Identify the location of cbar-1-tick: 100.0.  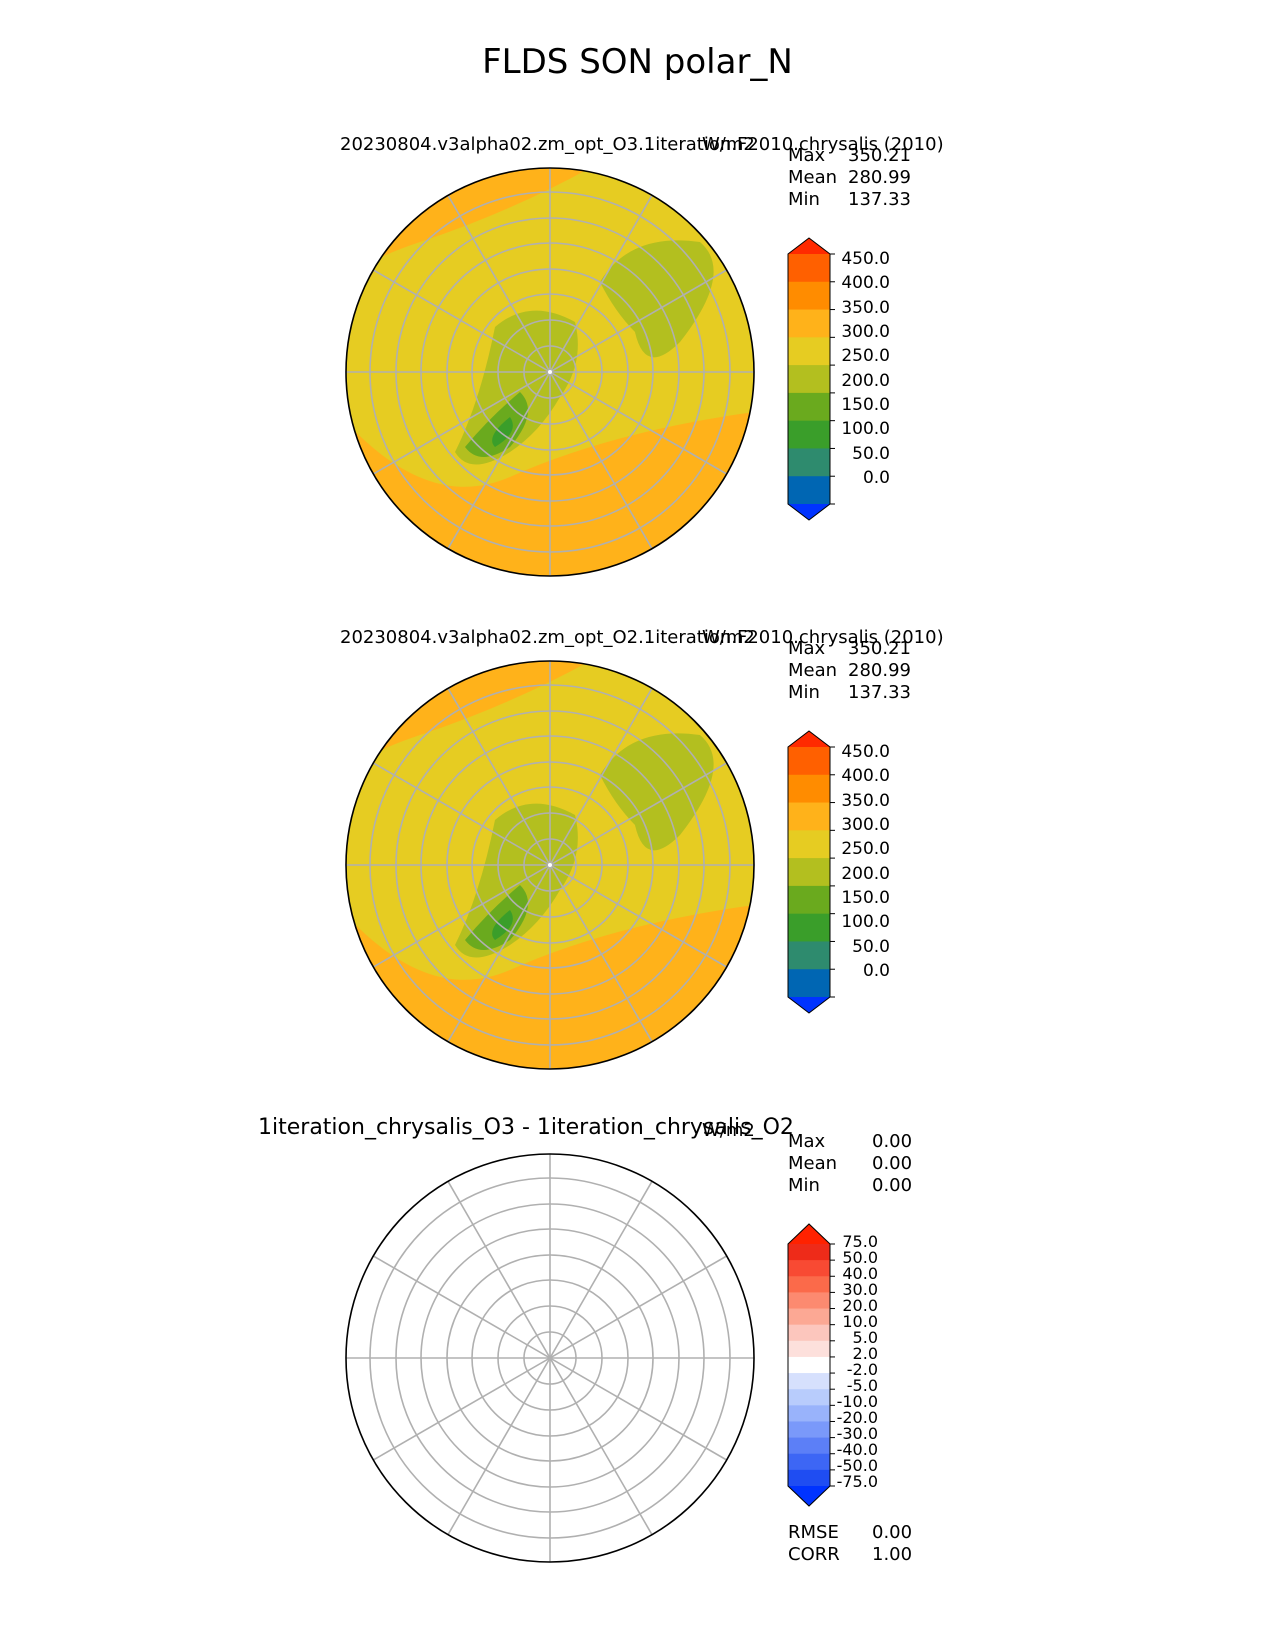
(865, 429).